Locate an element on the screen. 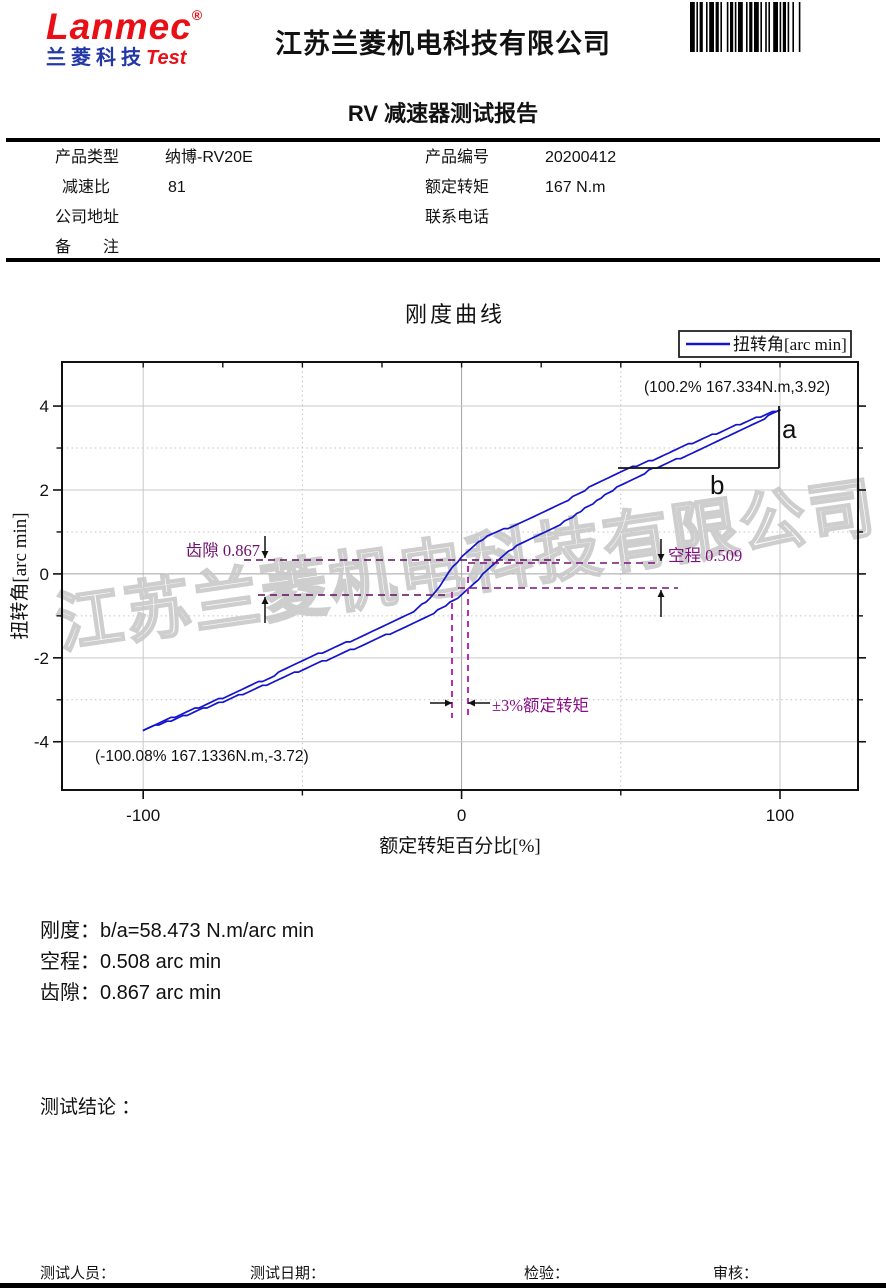  min-point-label: (-100.08% 167.1336N.m,-3.72) is located at coordinates (202, 756).